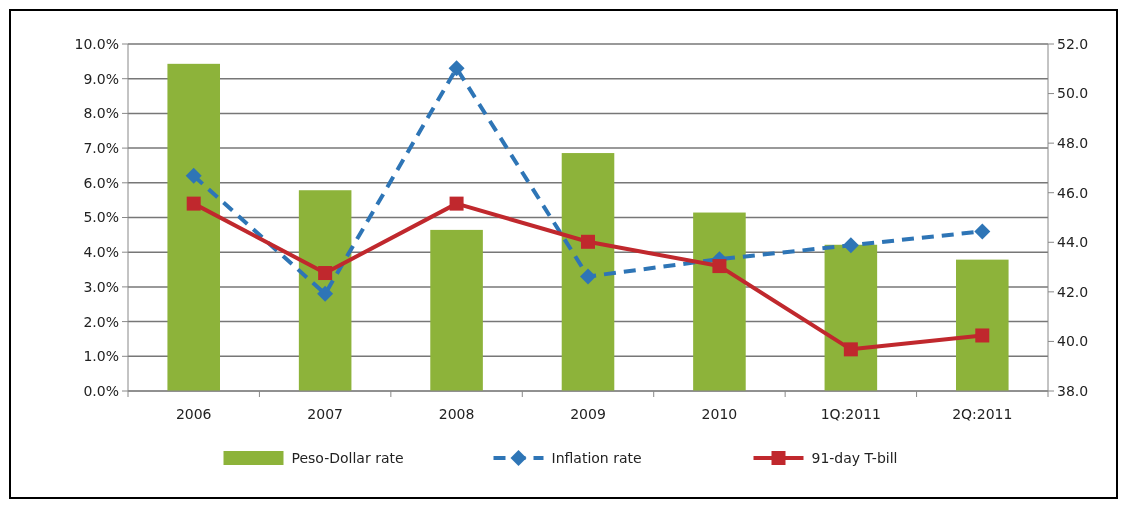 The image size is (1127, 508). What do you see at coordinates (325, 414) in the screenshot?
I see `x-tick-label: 2007` at bounding box center [325, 414].